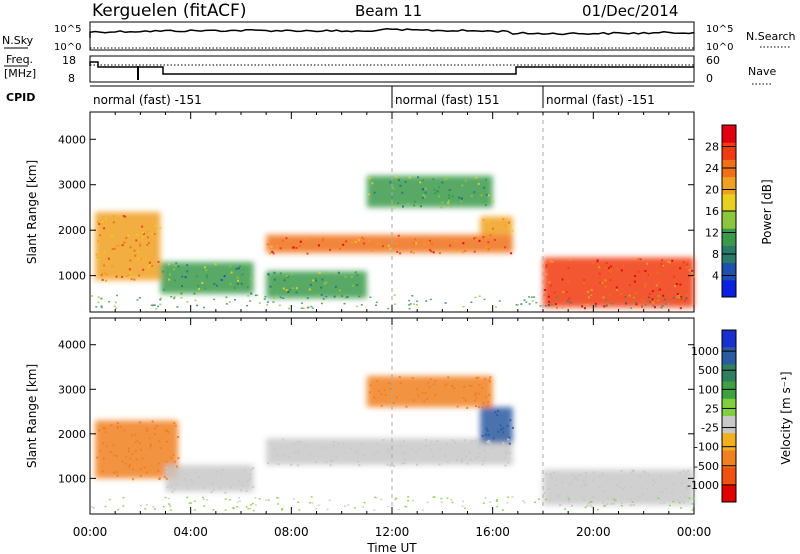 Image resolution: width=800 pixels, height=554 pixels. What do you see at coordinates (32, 416) in the screenshot?
I see `velocity-ylabel: Slant Range [km]` at bounding box center [32, 416].